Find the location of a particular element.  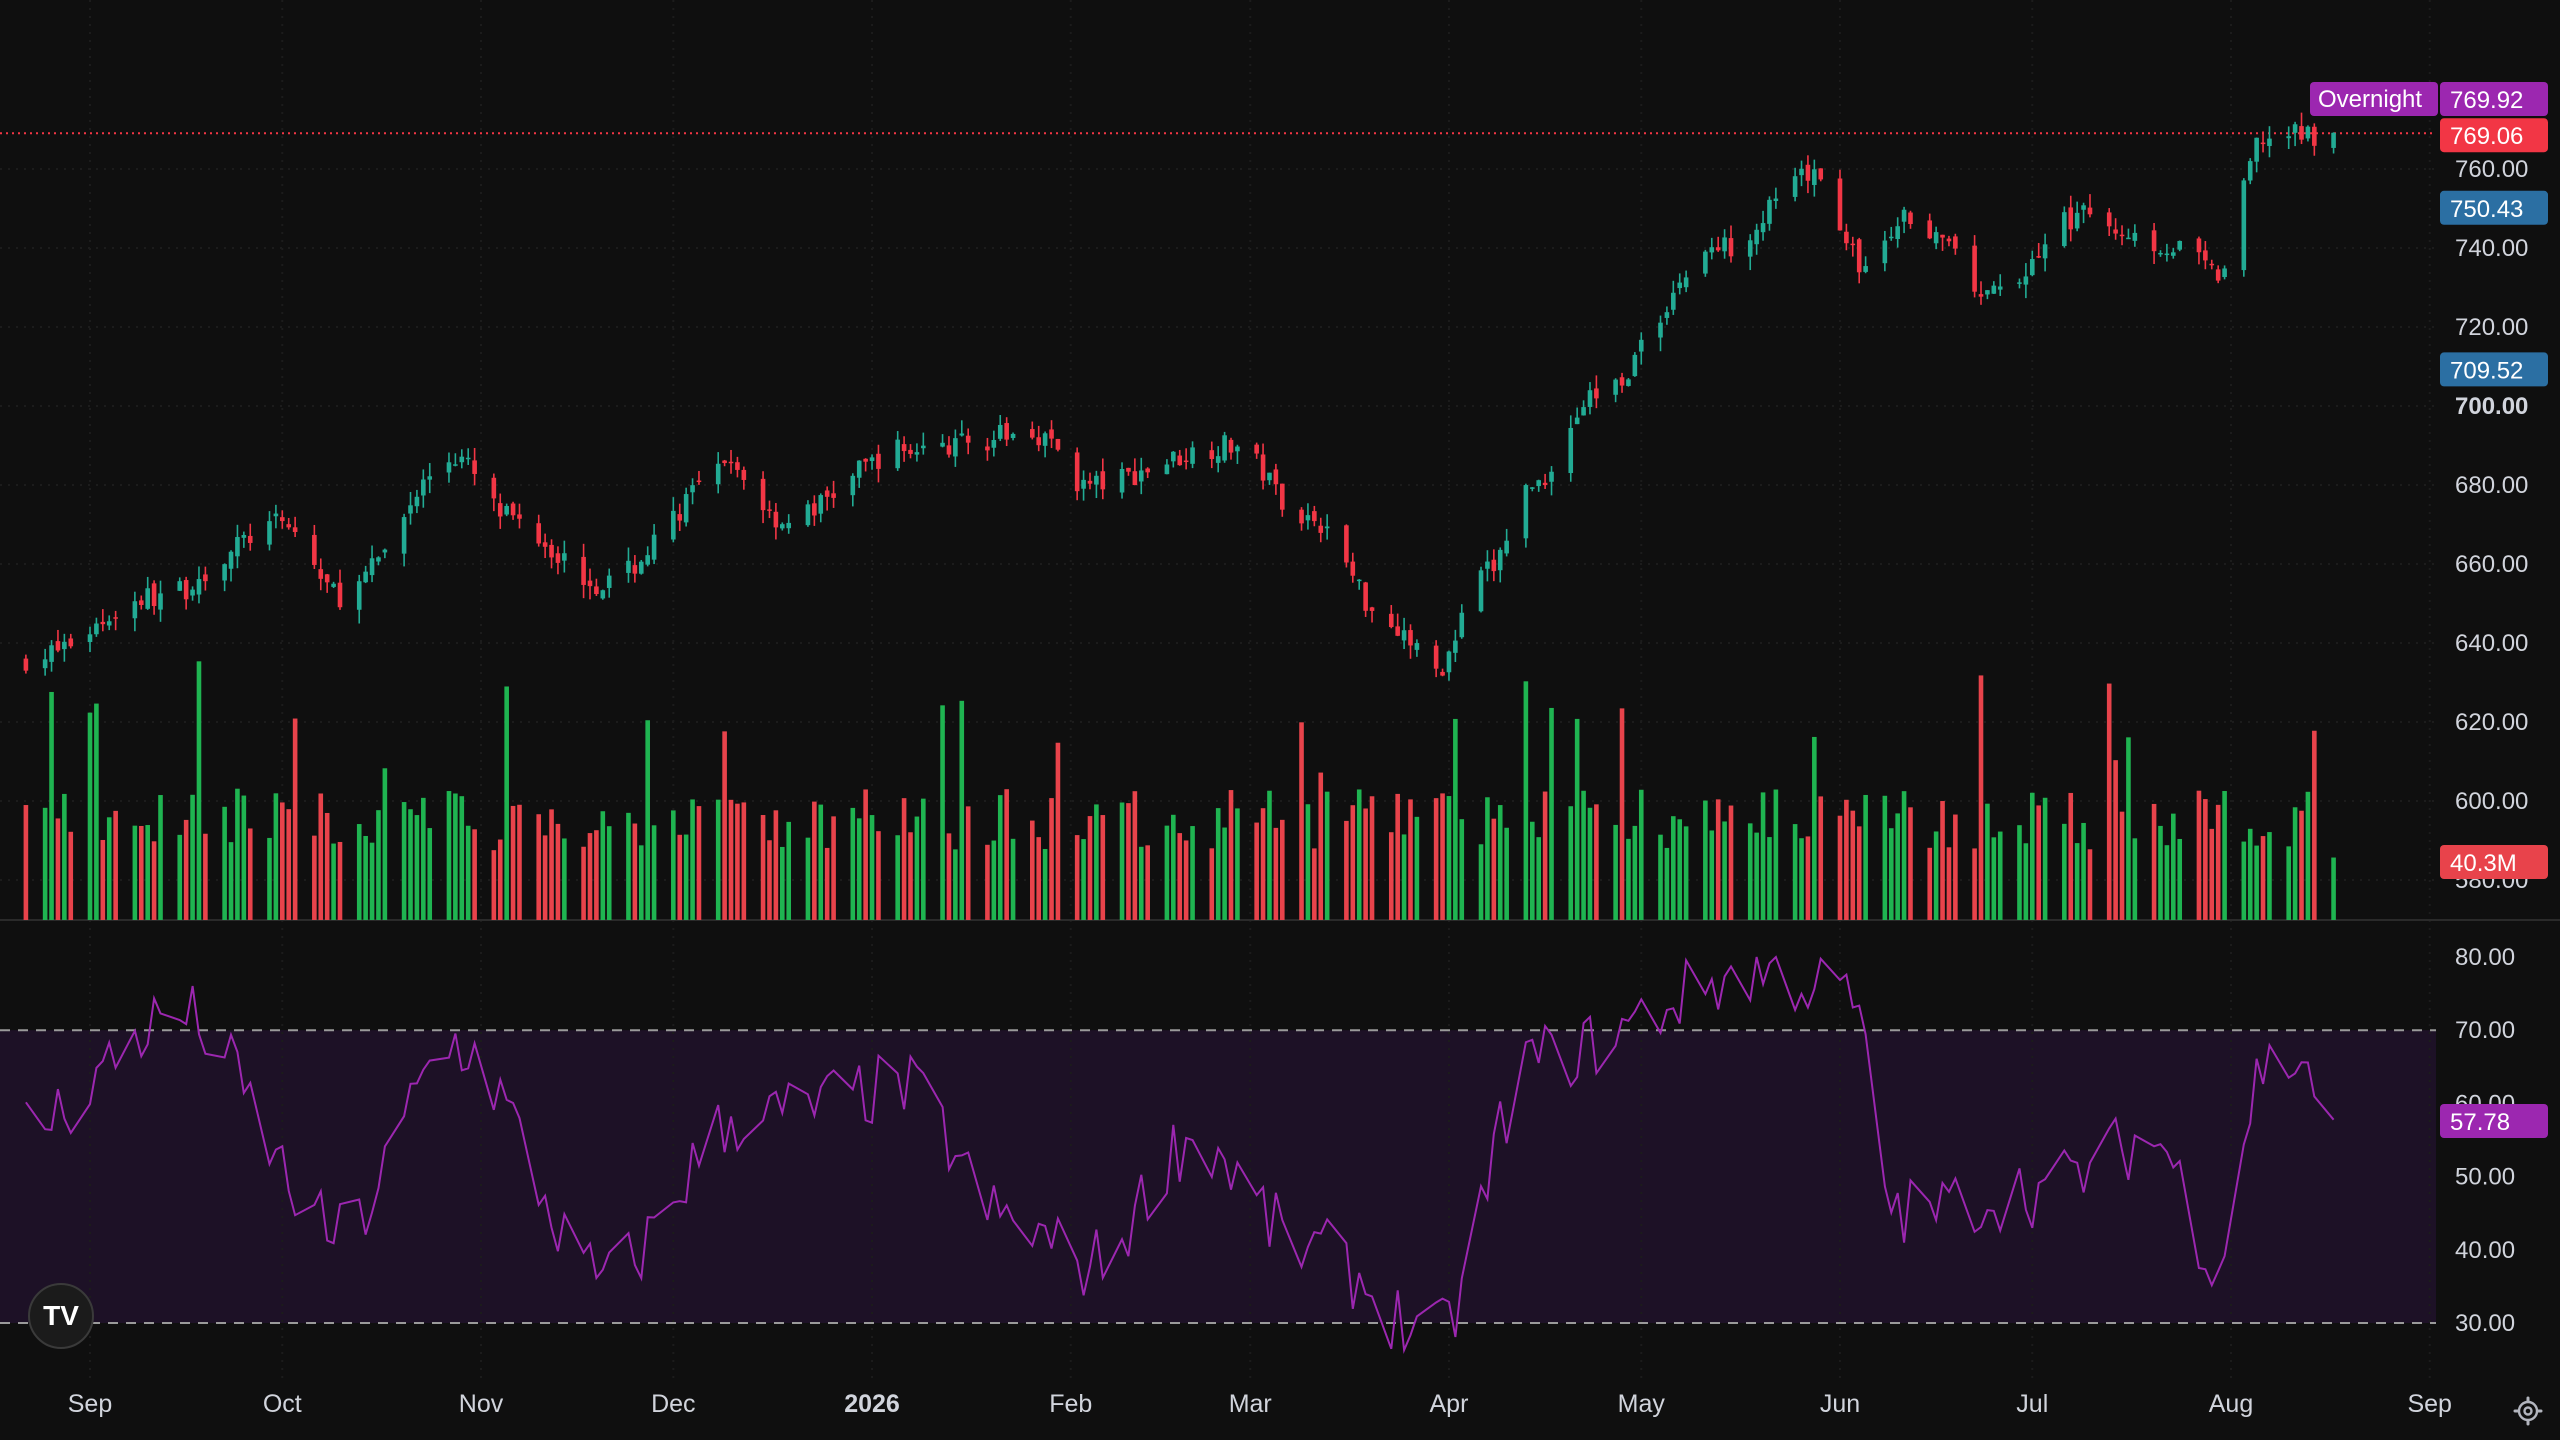

time-tick-label: Oct is located at coordinates (282, 1404).